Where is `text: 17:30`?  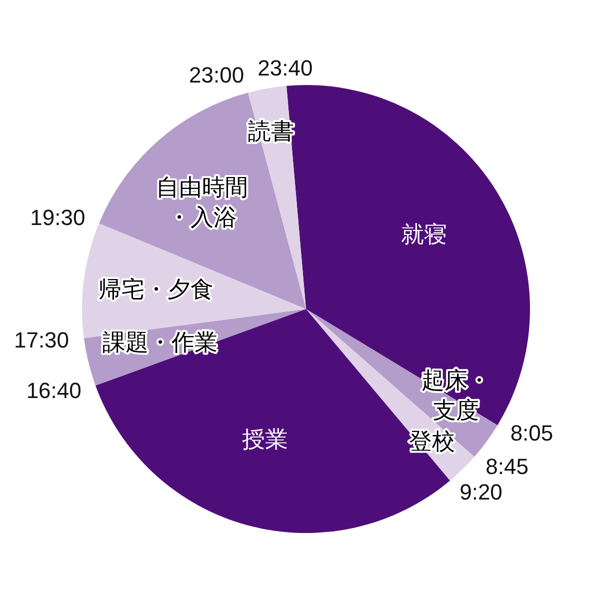
text: 17:30 is located at coordinates (42, 340).